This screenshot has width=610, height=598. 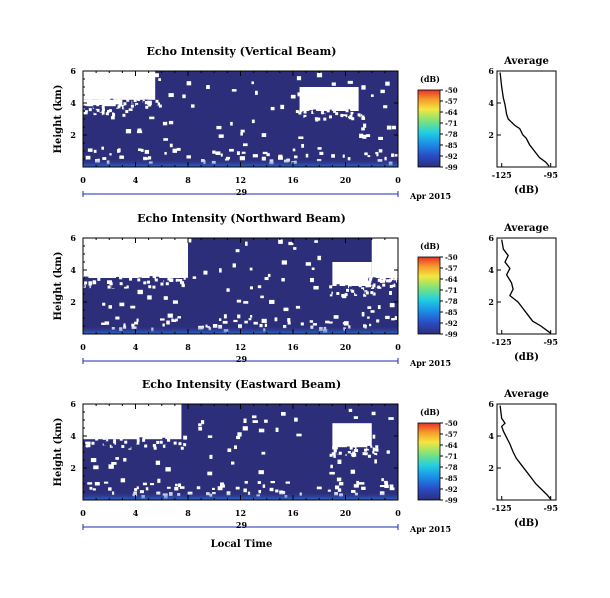 I want to click on colorbar-tick-label: -78, so click(x=451, y=467).